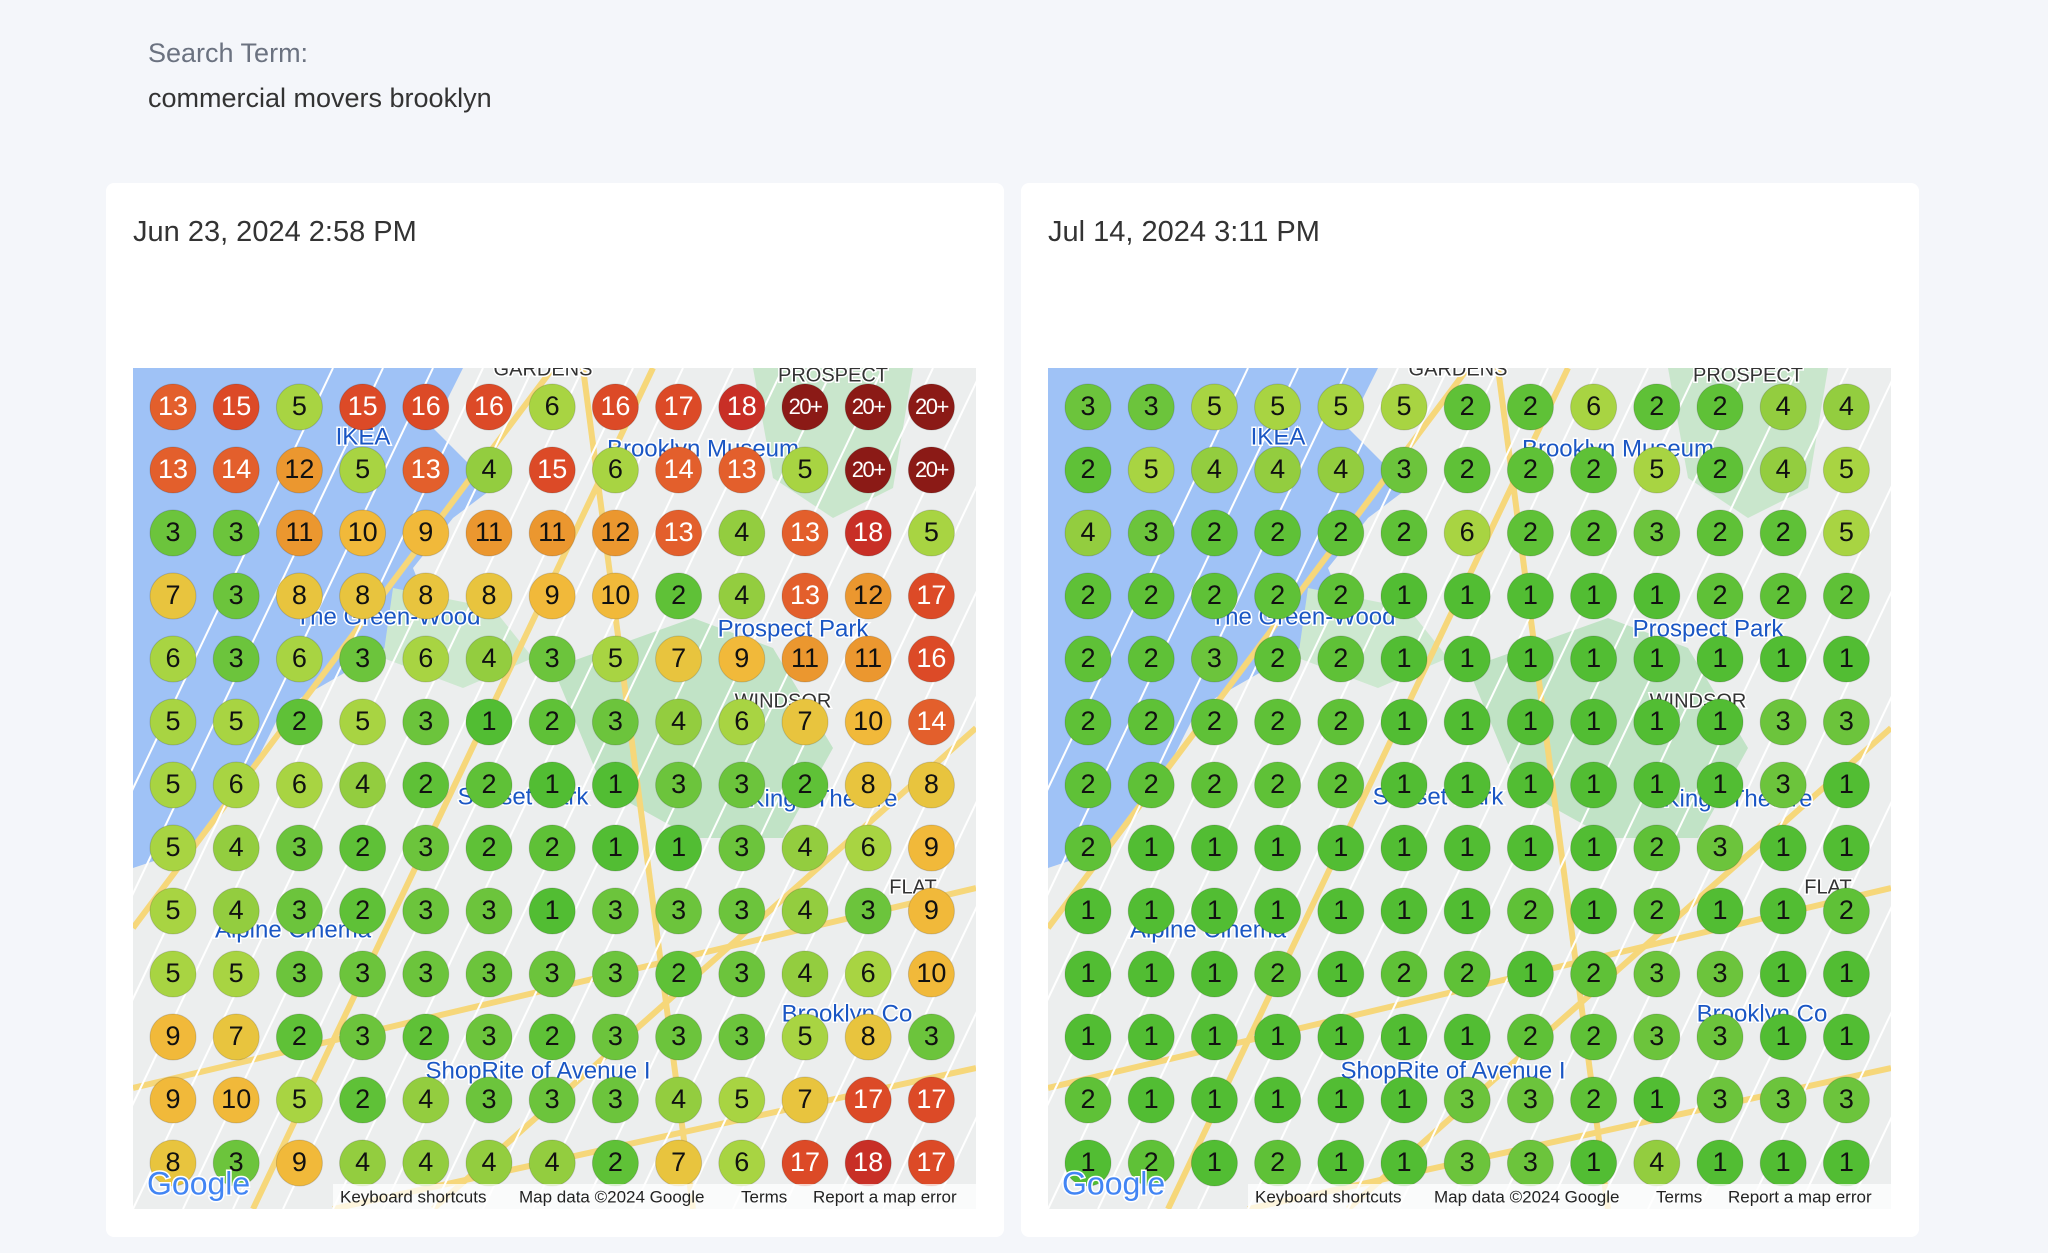 This screenshot has width=2048, height=1253. What do you see at coordinates (868, 659) in the screenshot?
I see `rank-pin: 11` at bounding box center [868, 659].